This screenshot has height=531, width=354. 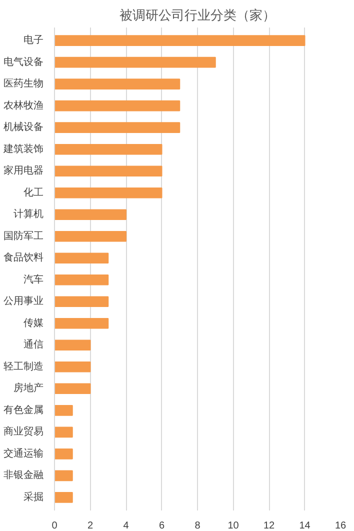 I want to click on y-tick-label: 化工, so click(x=34, y=192).